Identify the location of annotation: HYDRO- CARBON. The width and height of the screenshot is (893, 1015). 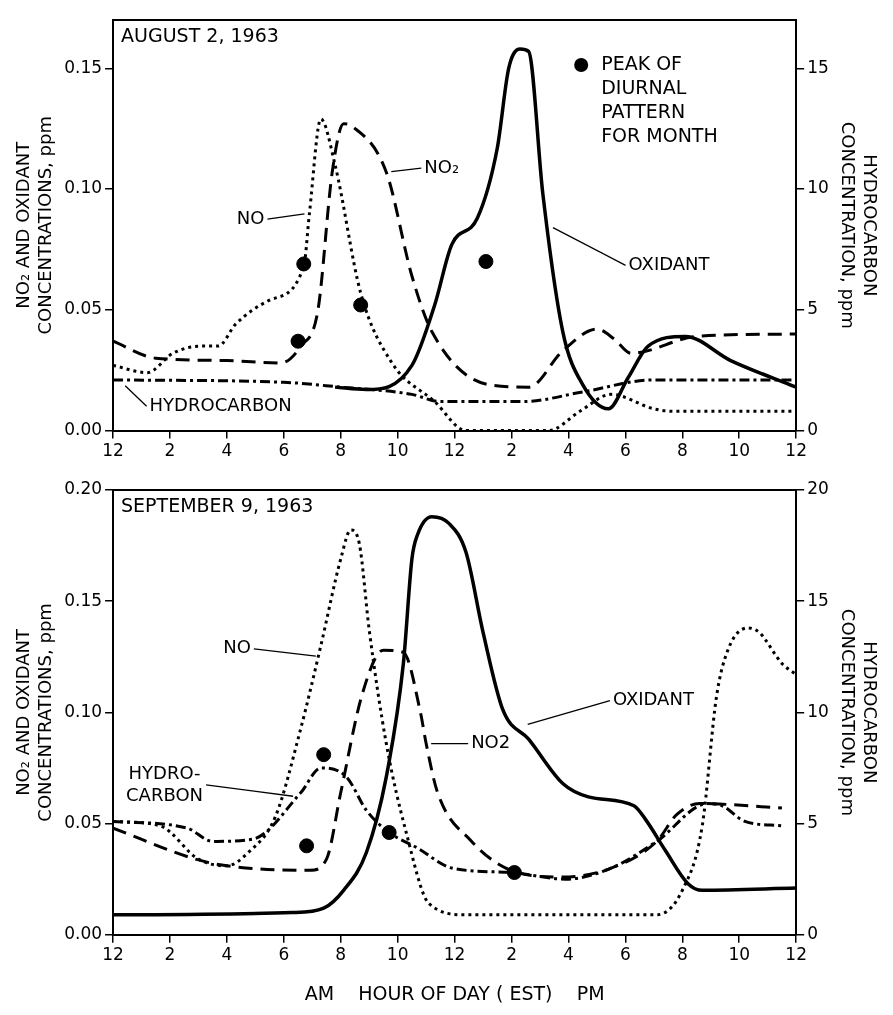
(165, 783).